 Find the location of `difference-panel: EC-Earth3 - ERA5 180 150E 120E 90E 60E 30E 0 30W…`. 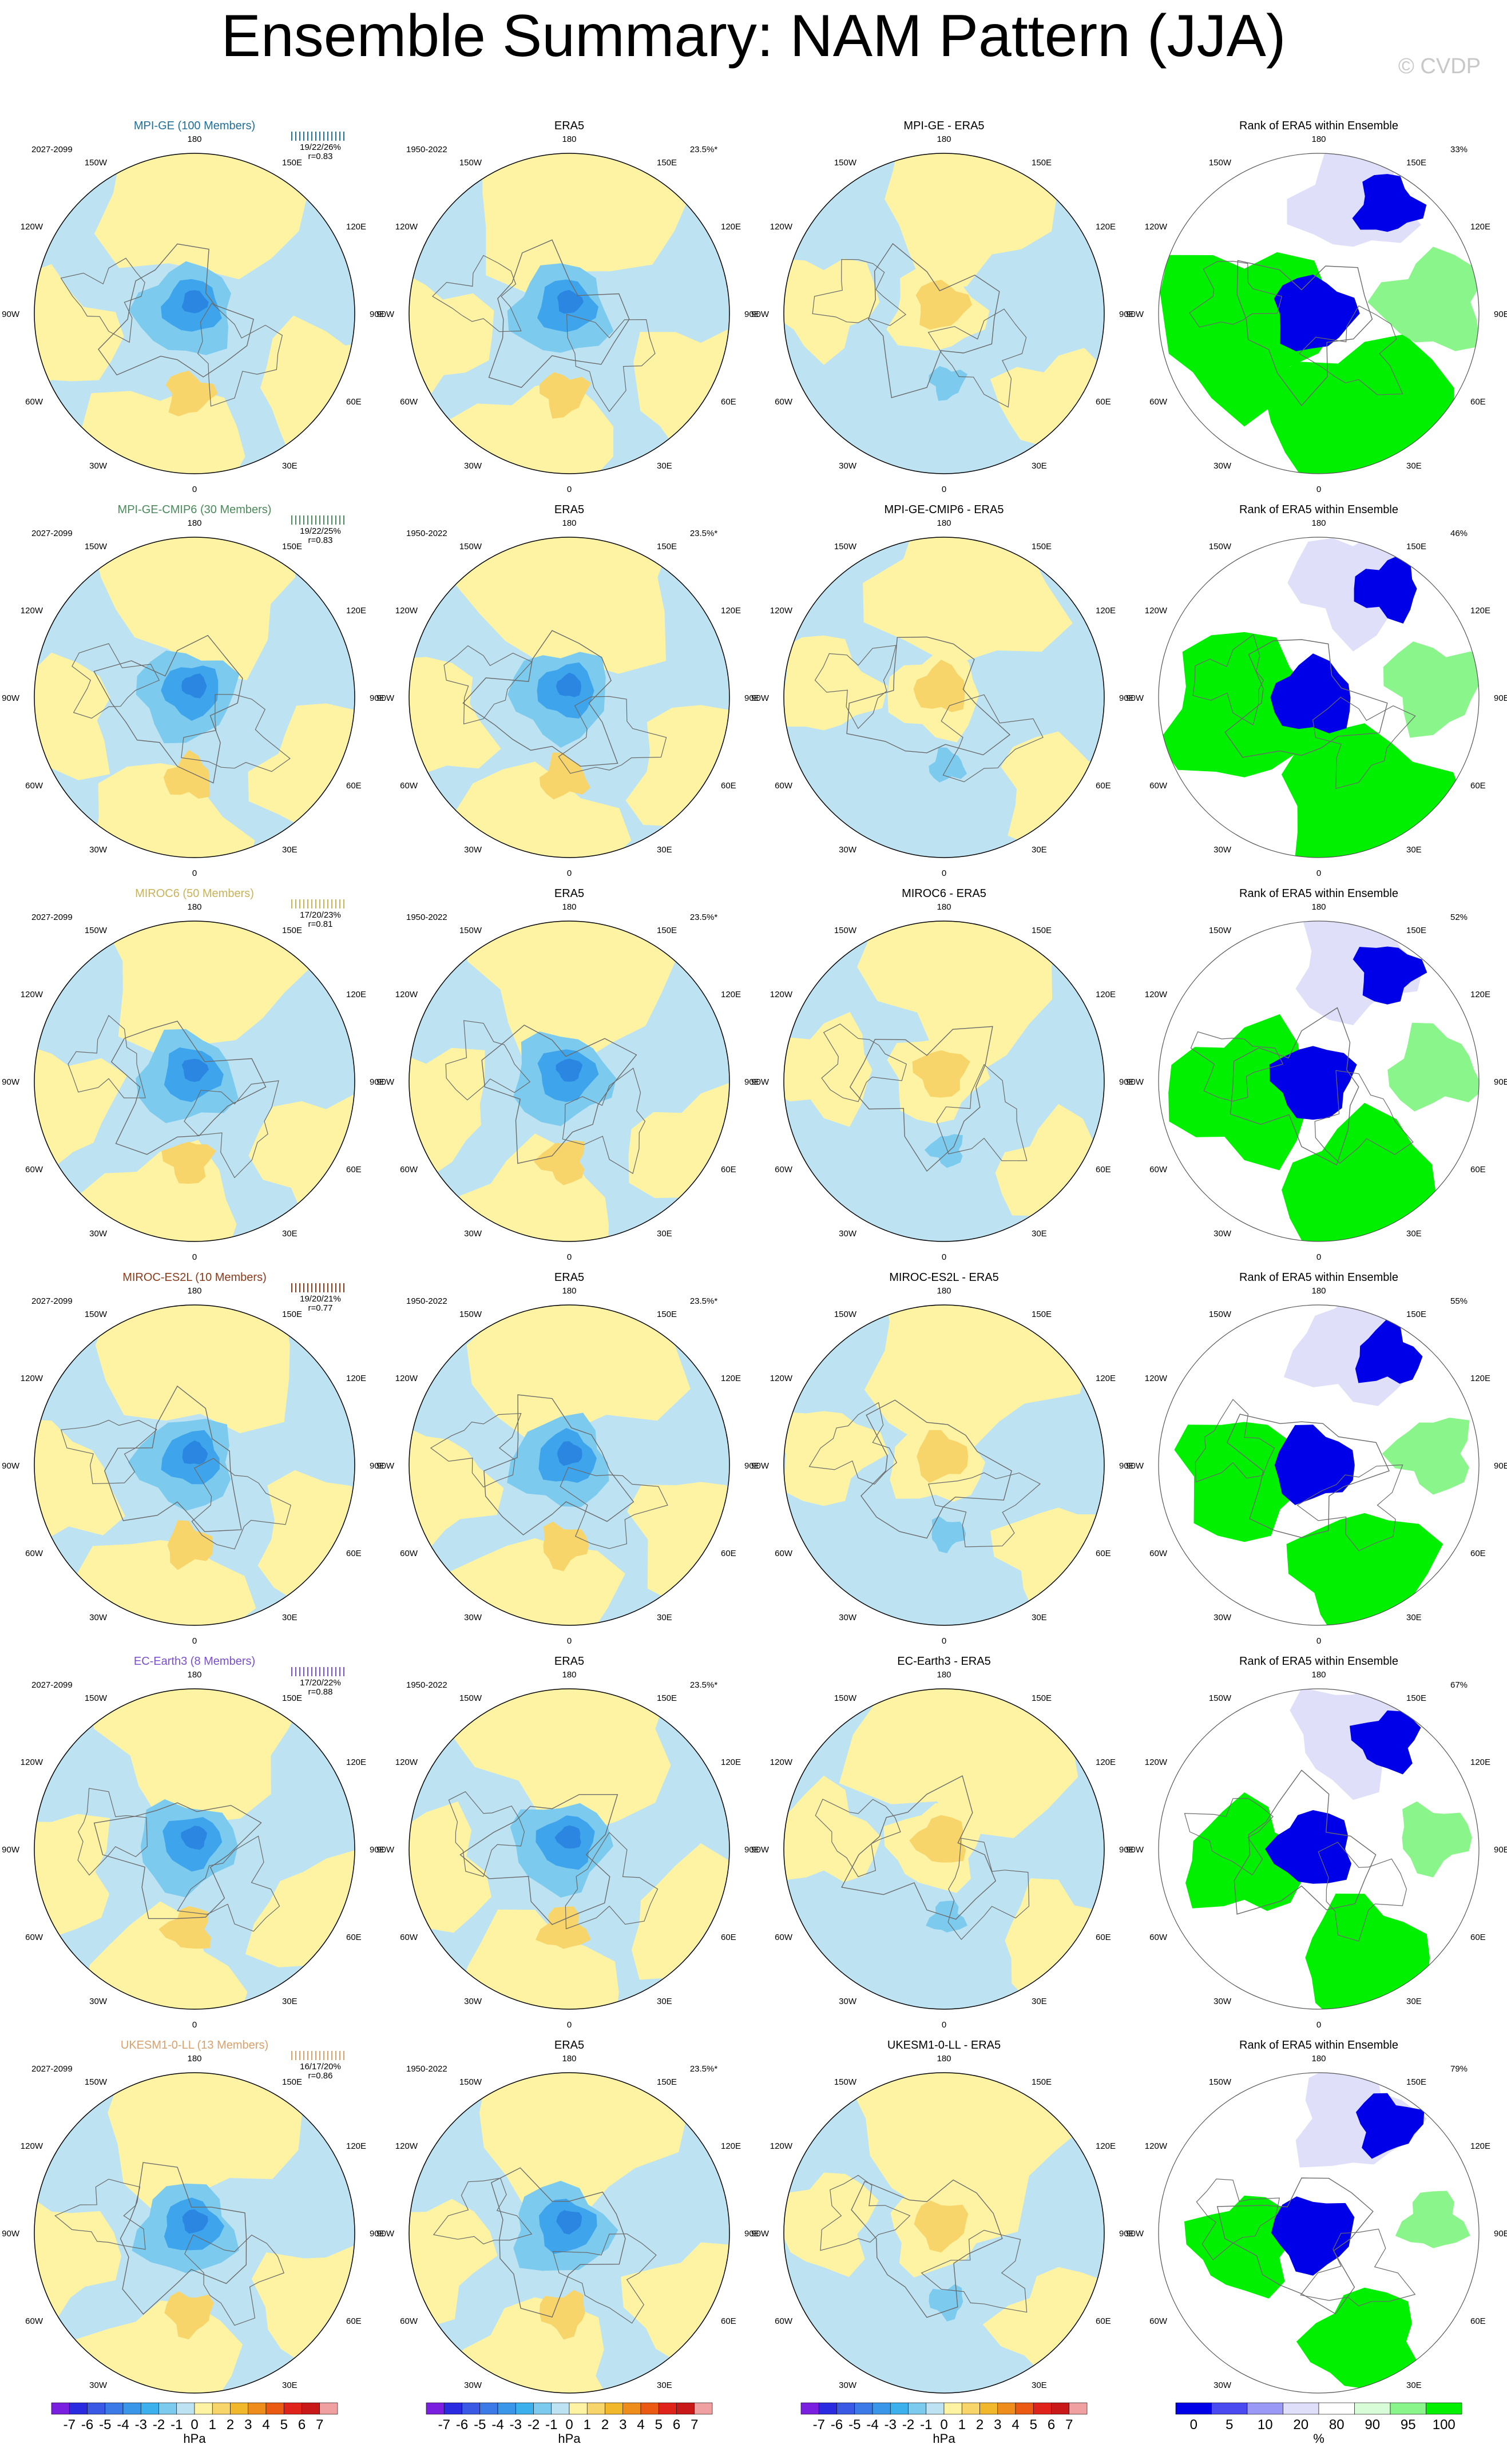

difference-panel: EC-Earth3 - ERA5 180 150E 120E 90E 60E 30E 0 30W… is located at coordinates (943, 1842).